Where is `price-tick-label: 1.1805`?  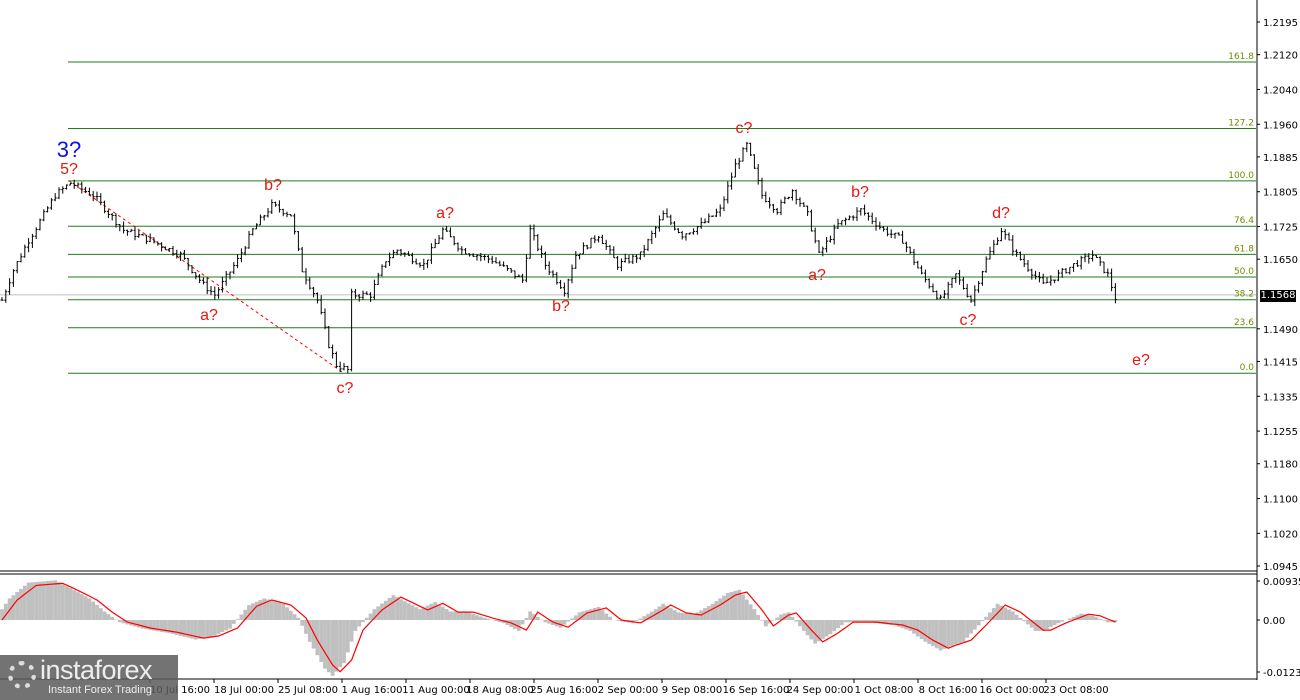
price-tick-label: 1.1805 is located at coordinates (1280, 193).